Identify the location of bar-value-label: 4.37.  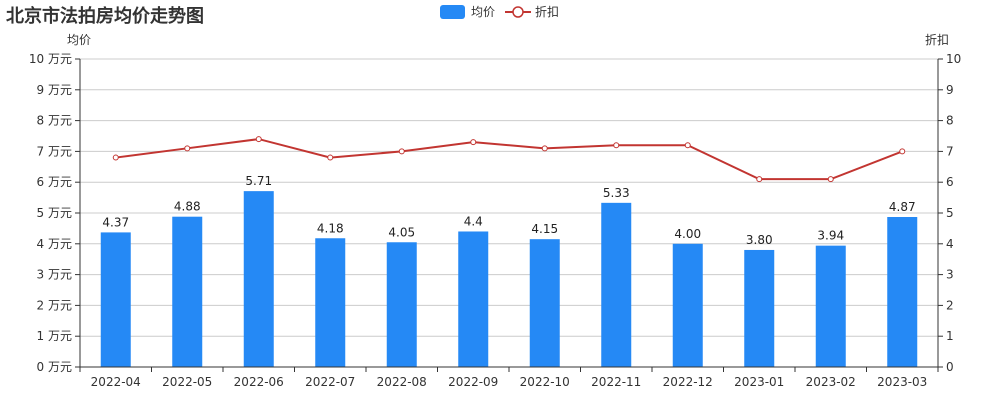
(115, 222).